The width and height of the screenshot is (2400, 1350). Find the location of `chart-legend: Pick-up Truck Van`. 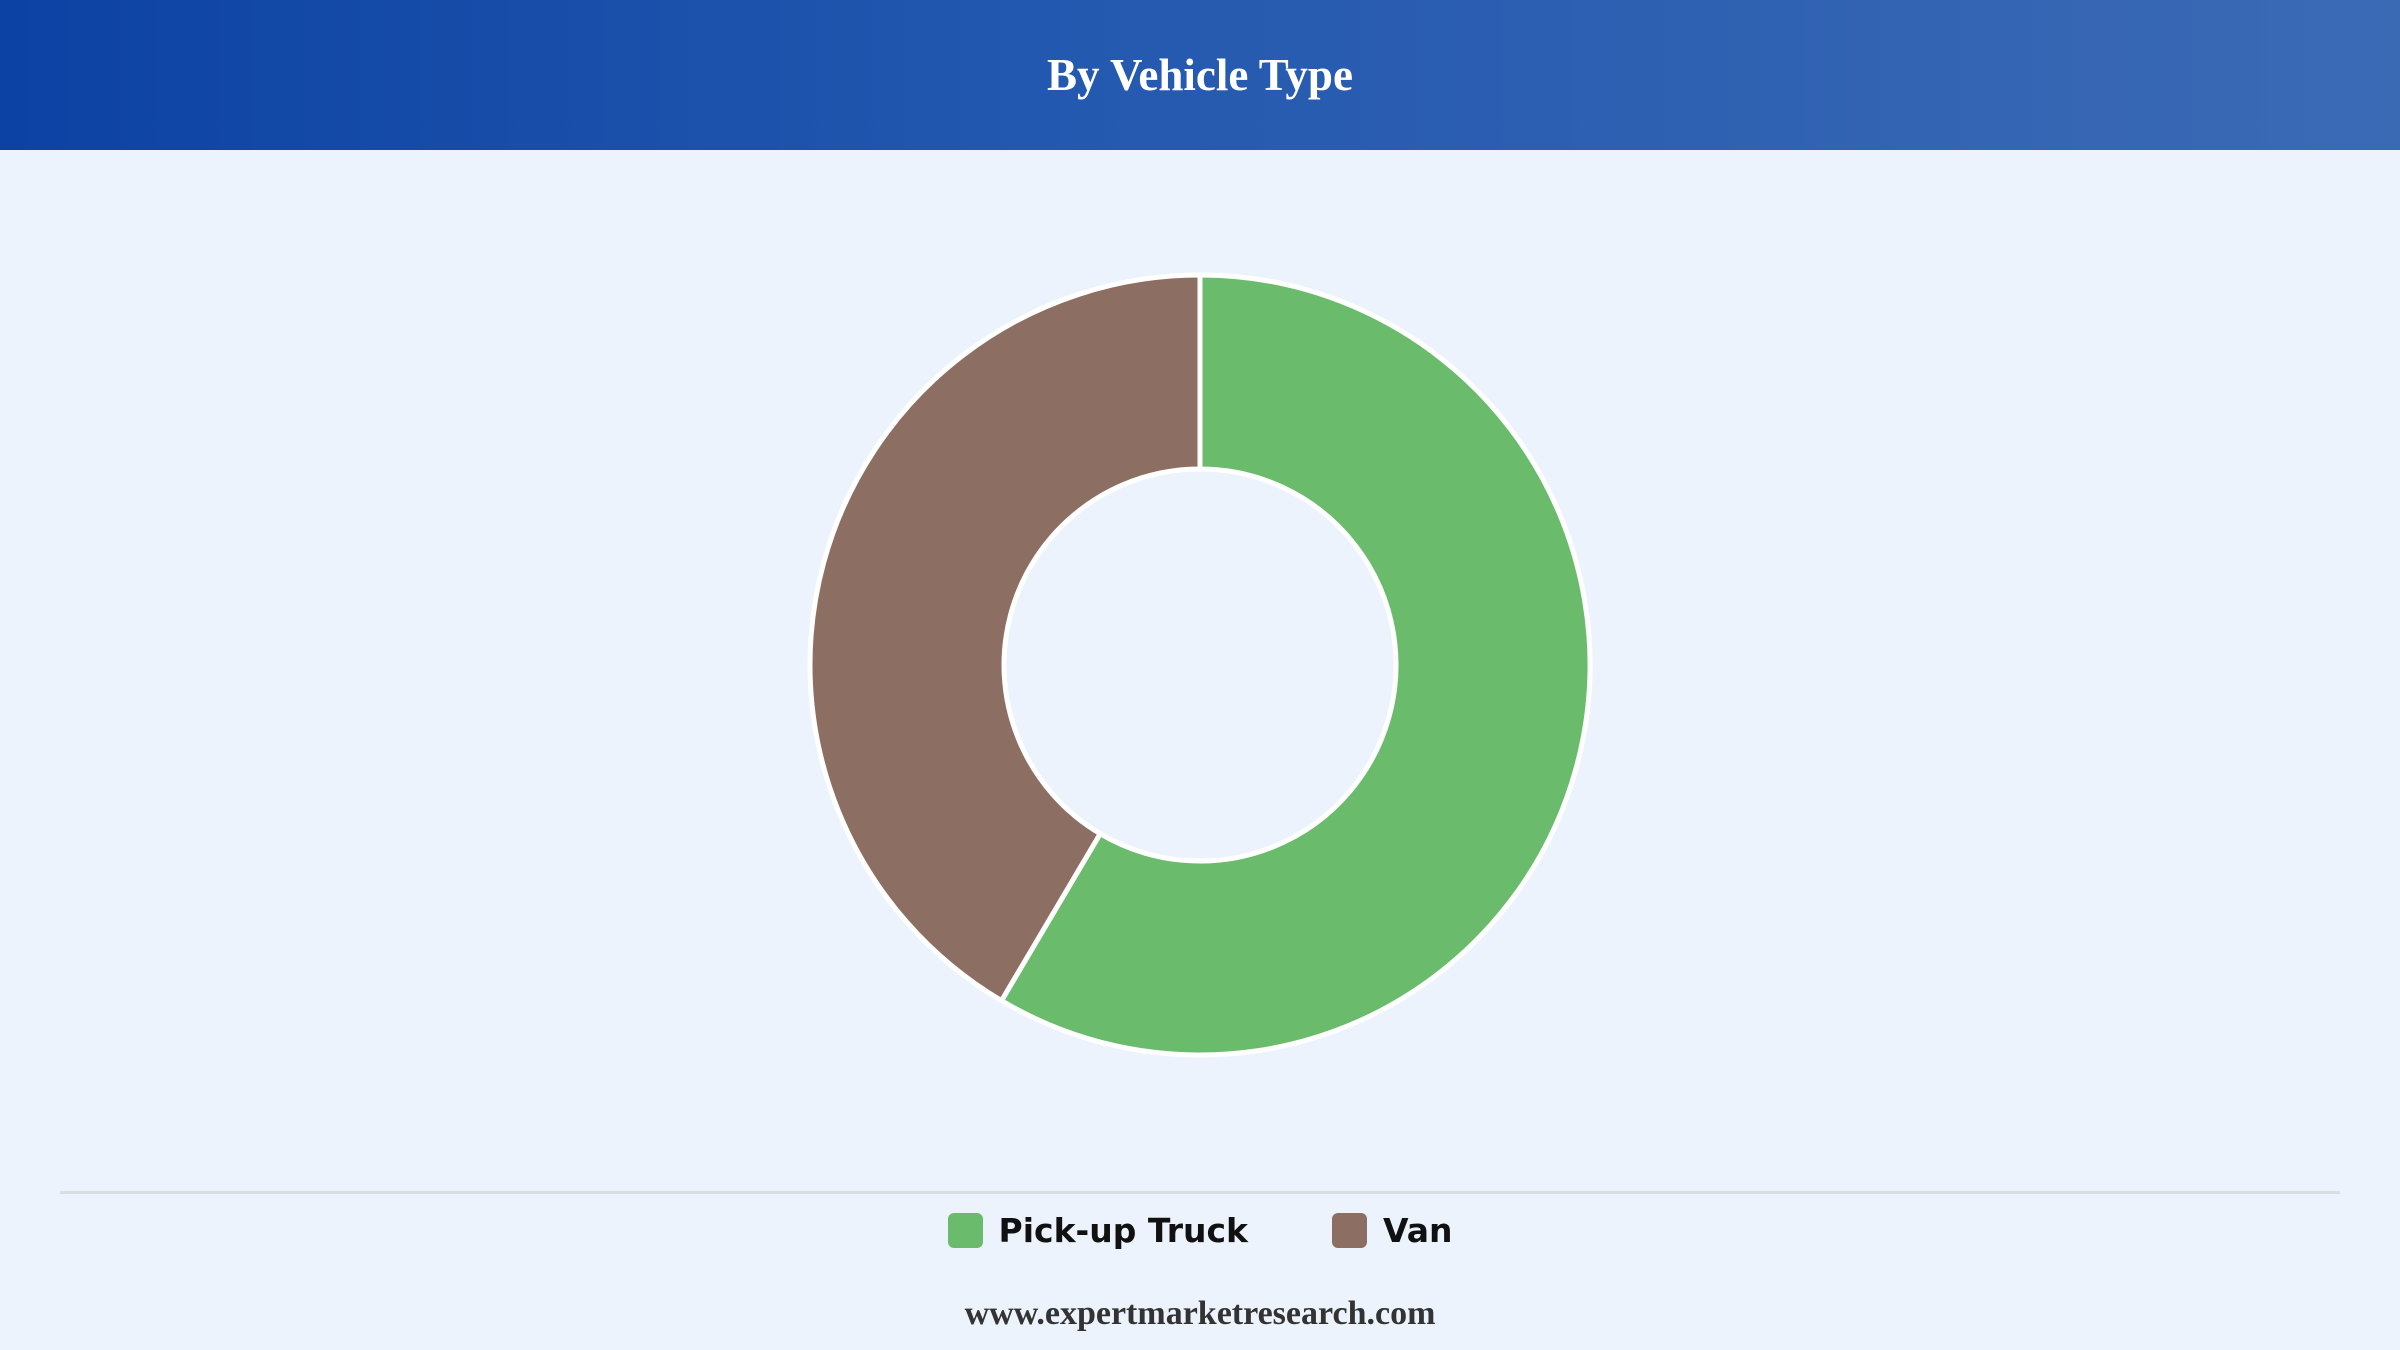

chart-legend: Pick-up Truck Van is located at coordinates (1200, 1230).